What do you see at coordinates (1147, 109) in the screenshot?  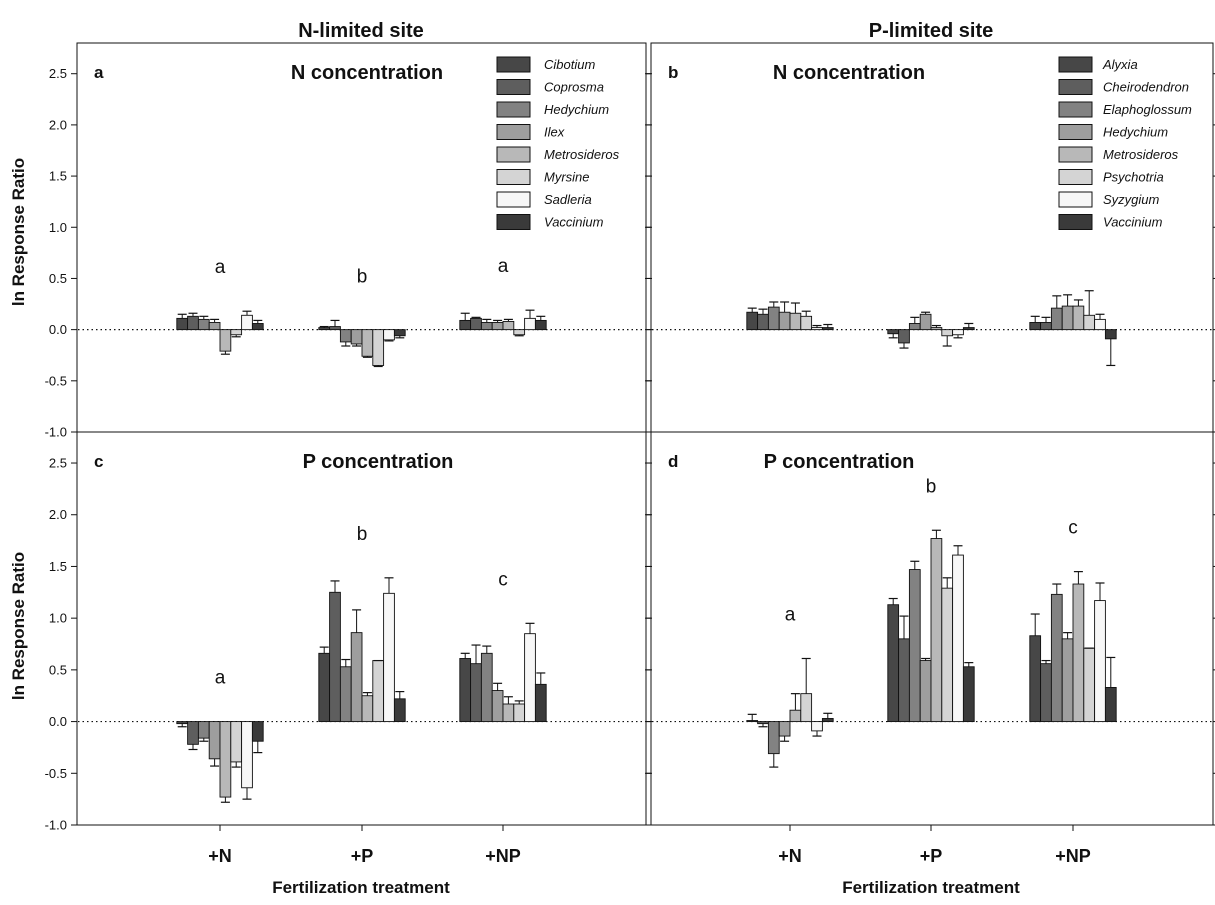 I see `legend-label-elaphoglossum: Elaphoglossum` at bounding box center [1147, 109].